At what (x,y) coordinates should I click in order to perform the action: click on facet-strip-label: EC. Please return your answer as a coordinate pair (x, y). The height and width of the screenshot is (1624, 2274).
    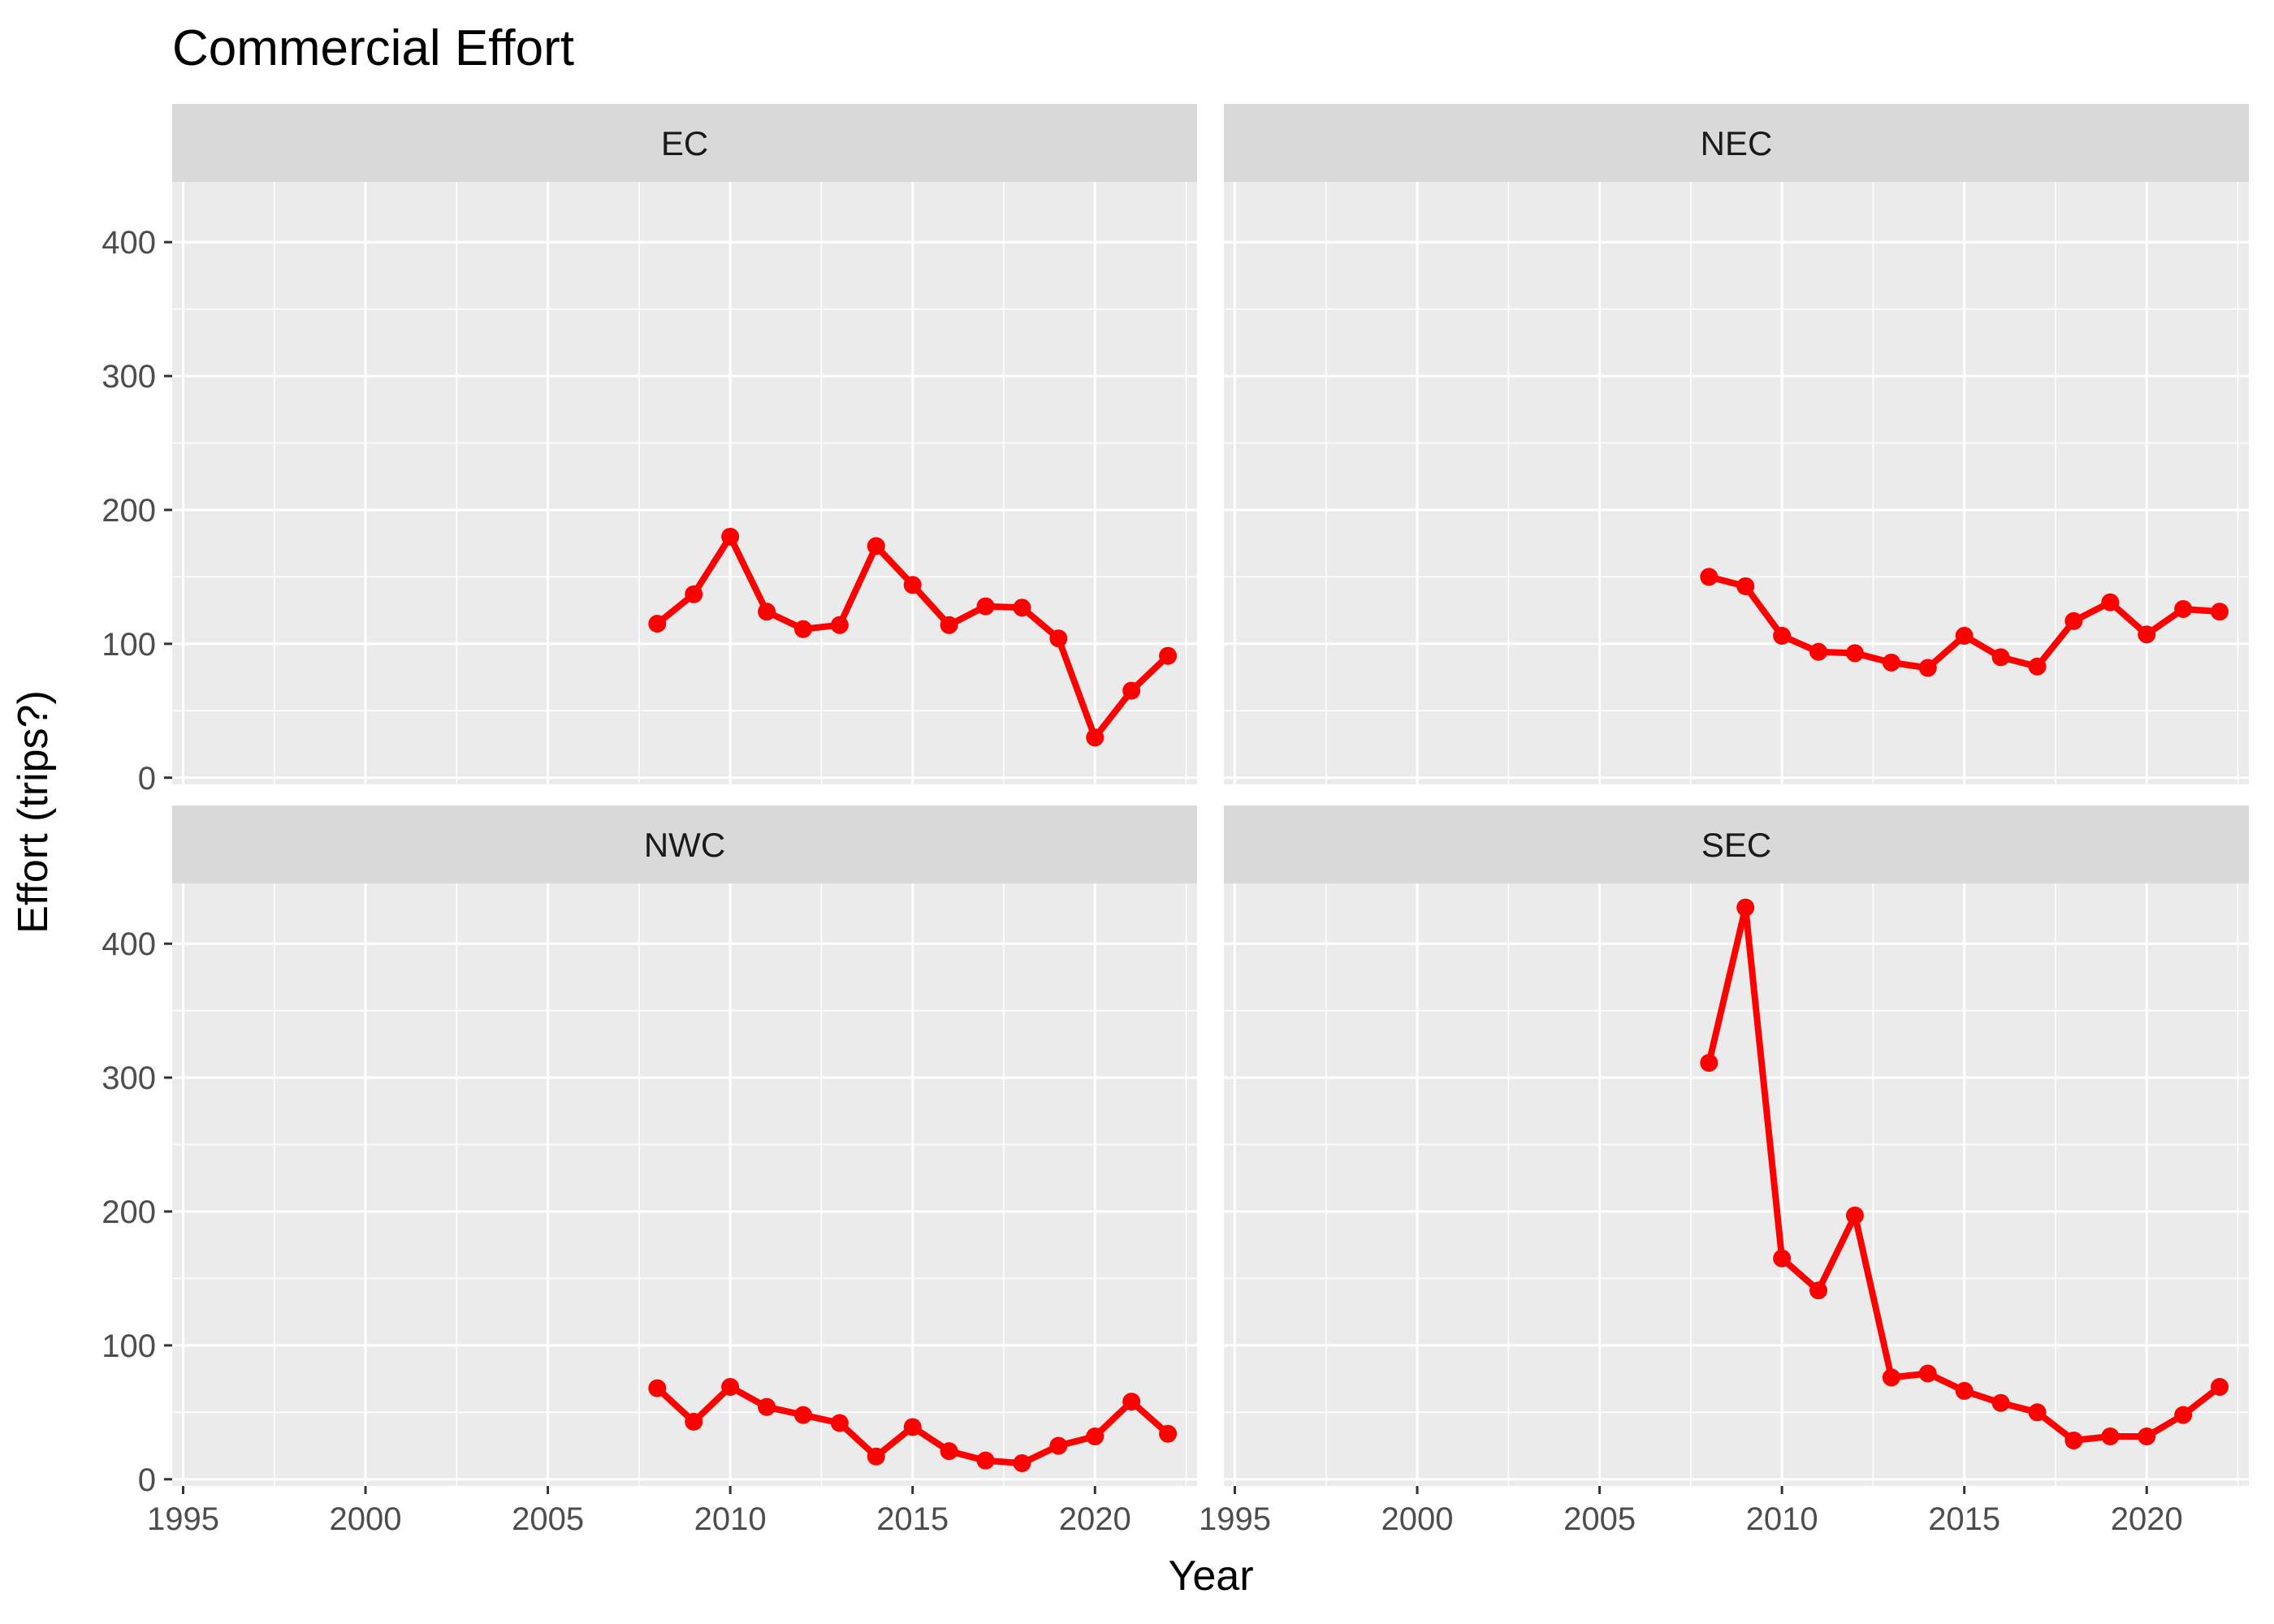
    Looking at the image, I should click on (684, 143).